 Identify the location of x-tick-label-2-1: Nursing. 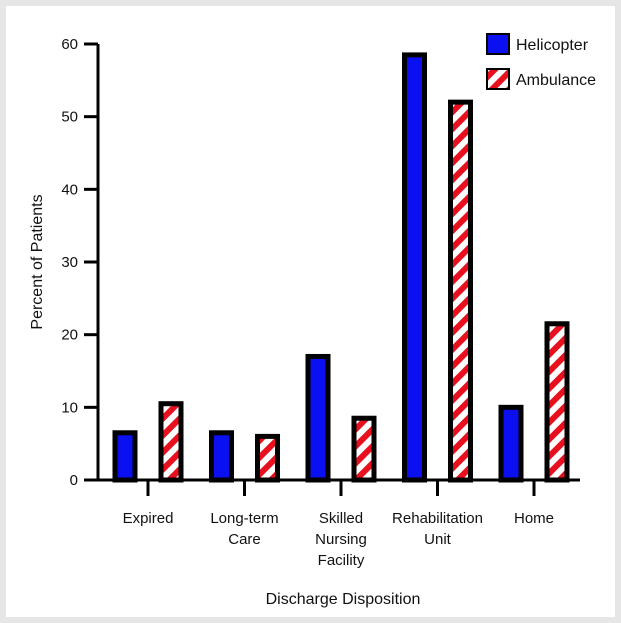
(341, 539).